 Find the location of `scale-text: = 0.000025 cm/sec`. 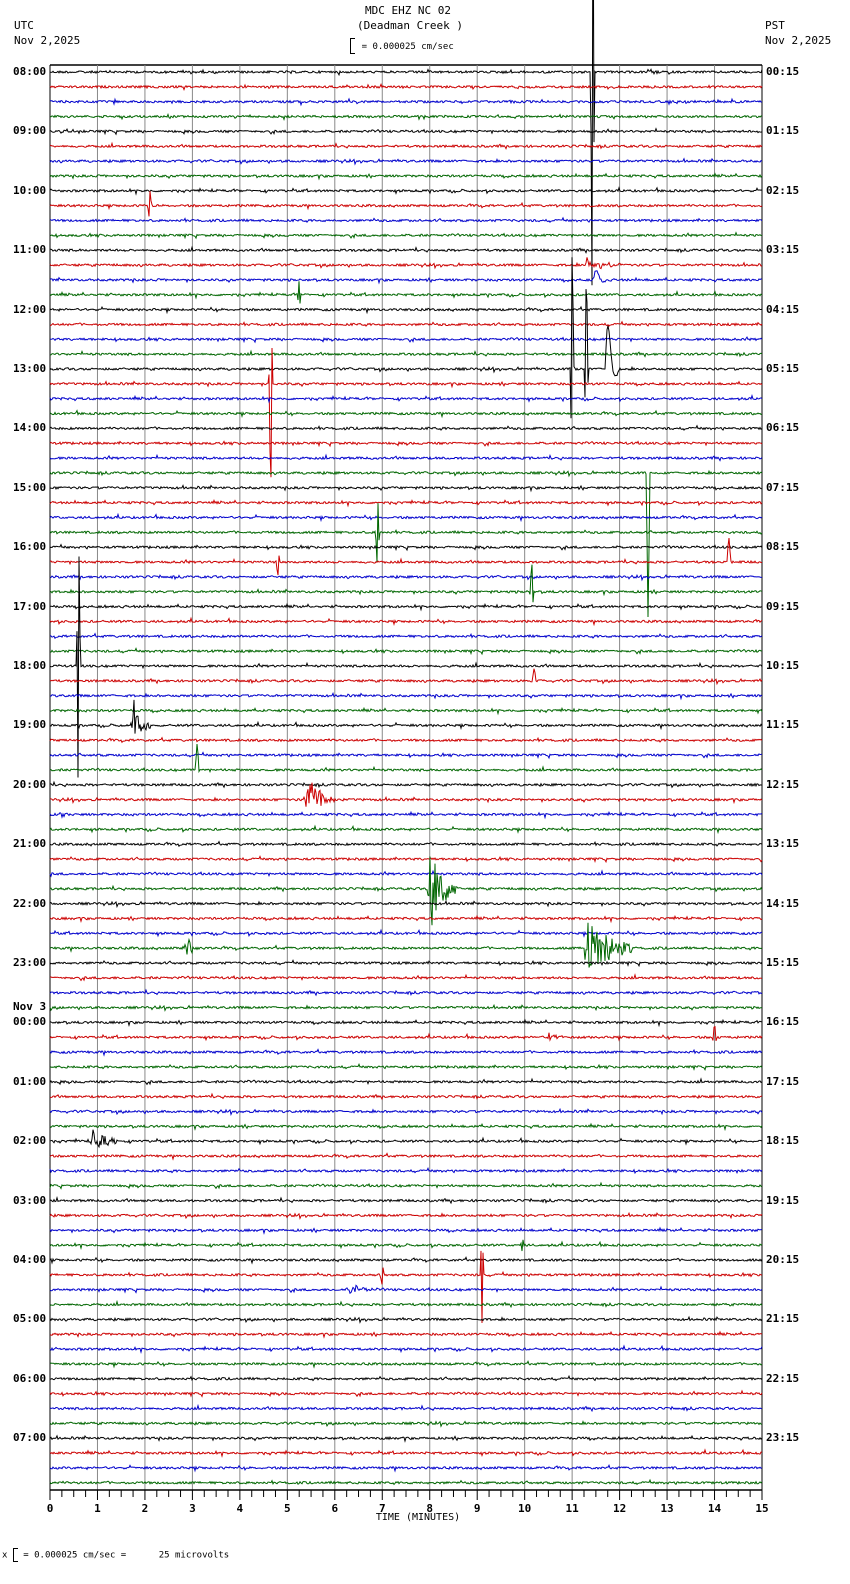

scale-text: = 0.000025 cm/sec is located at coordinates (407, 47).